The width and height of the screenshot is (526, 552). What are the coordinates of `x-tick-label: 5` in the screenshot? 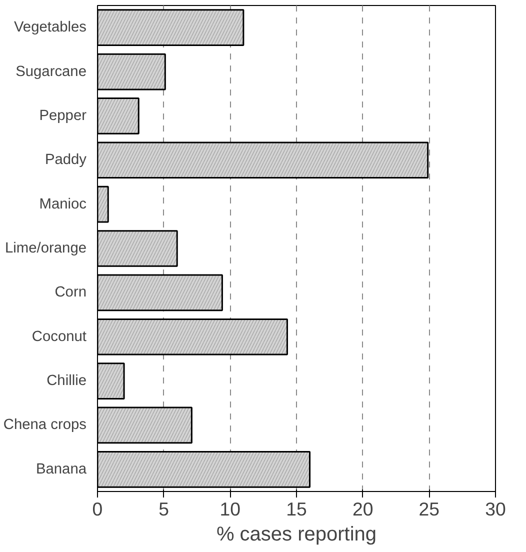 It's located at (164, 509).